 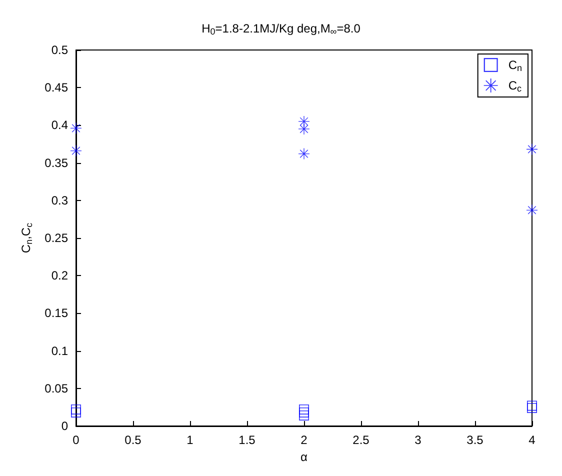 What do you see at coordinates (56, 313) in the screenshot?
I see `y-tick-label: 0.15` at bounding box center [56, 313].